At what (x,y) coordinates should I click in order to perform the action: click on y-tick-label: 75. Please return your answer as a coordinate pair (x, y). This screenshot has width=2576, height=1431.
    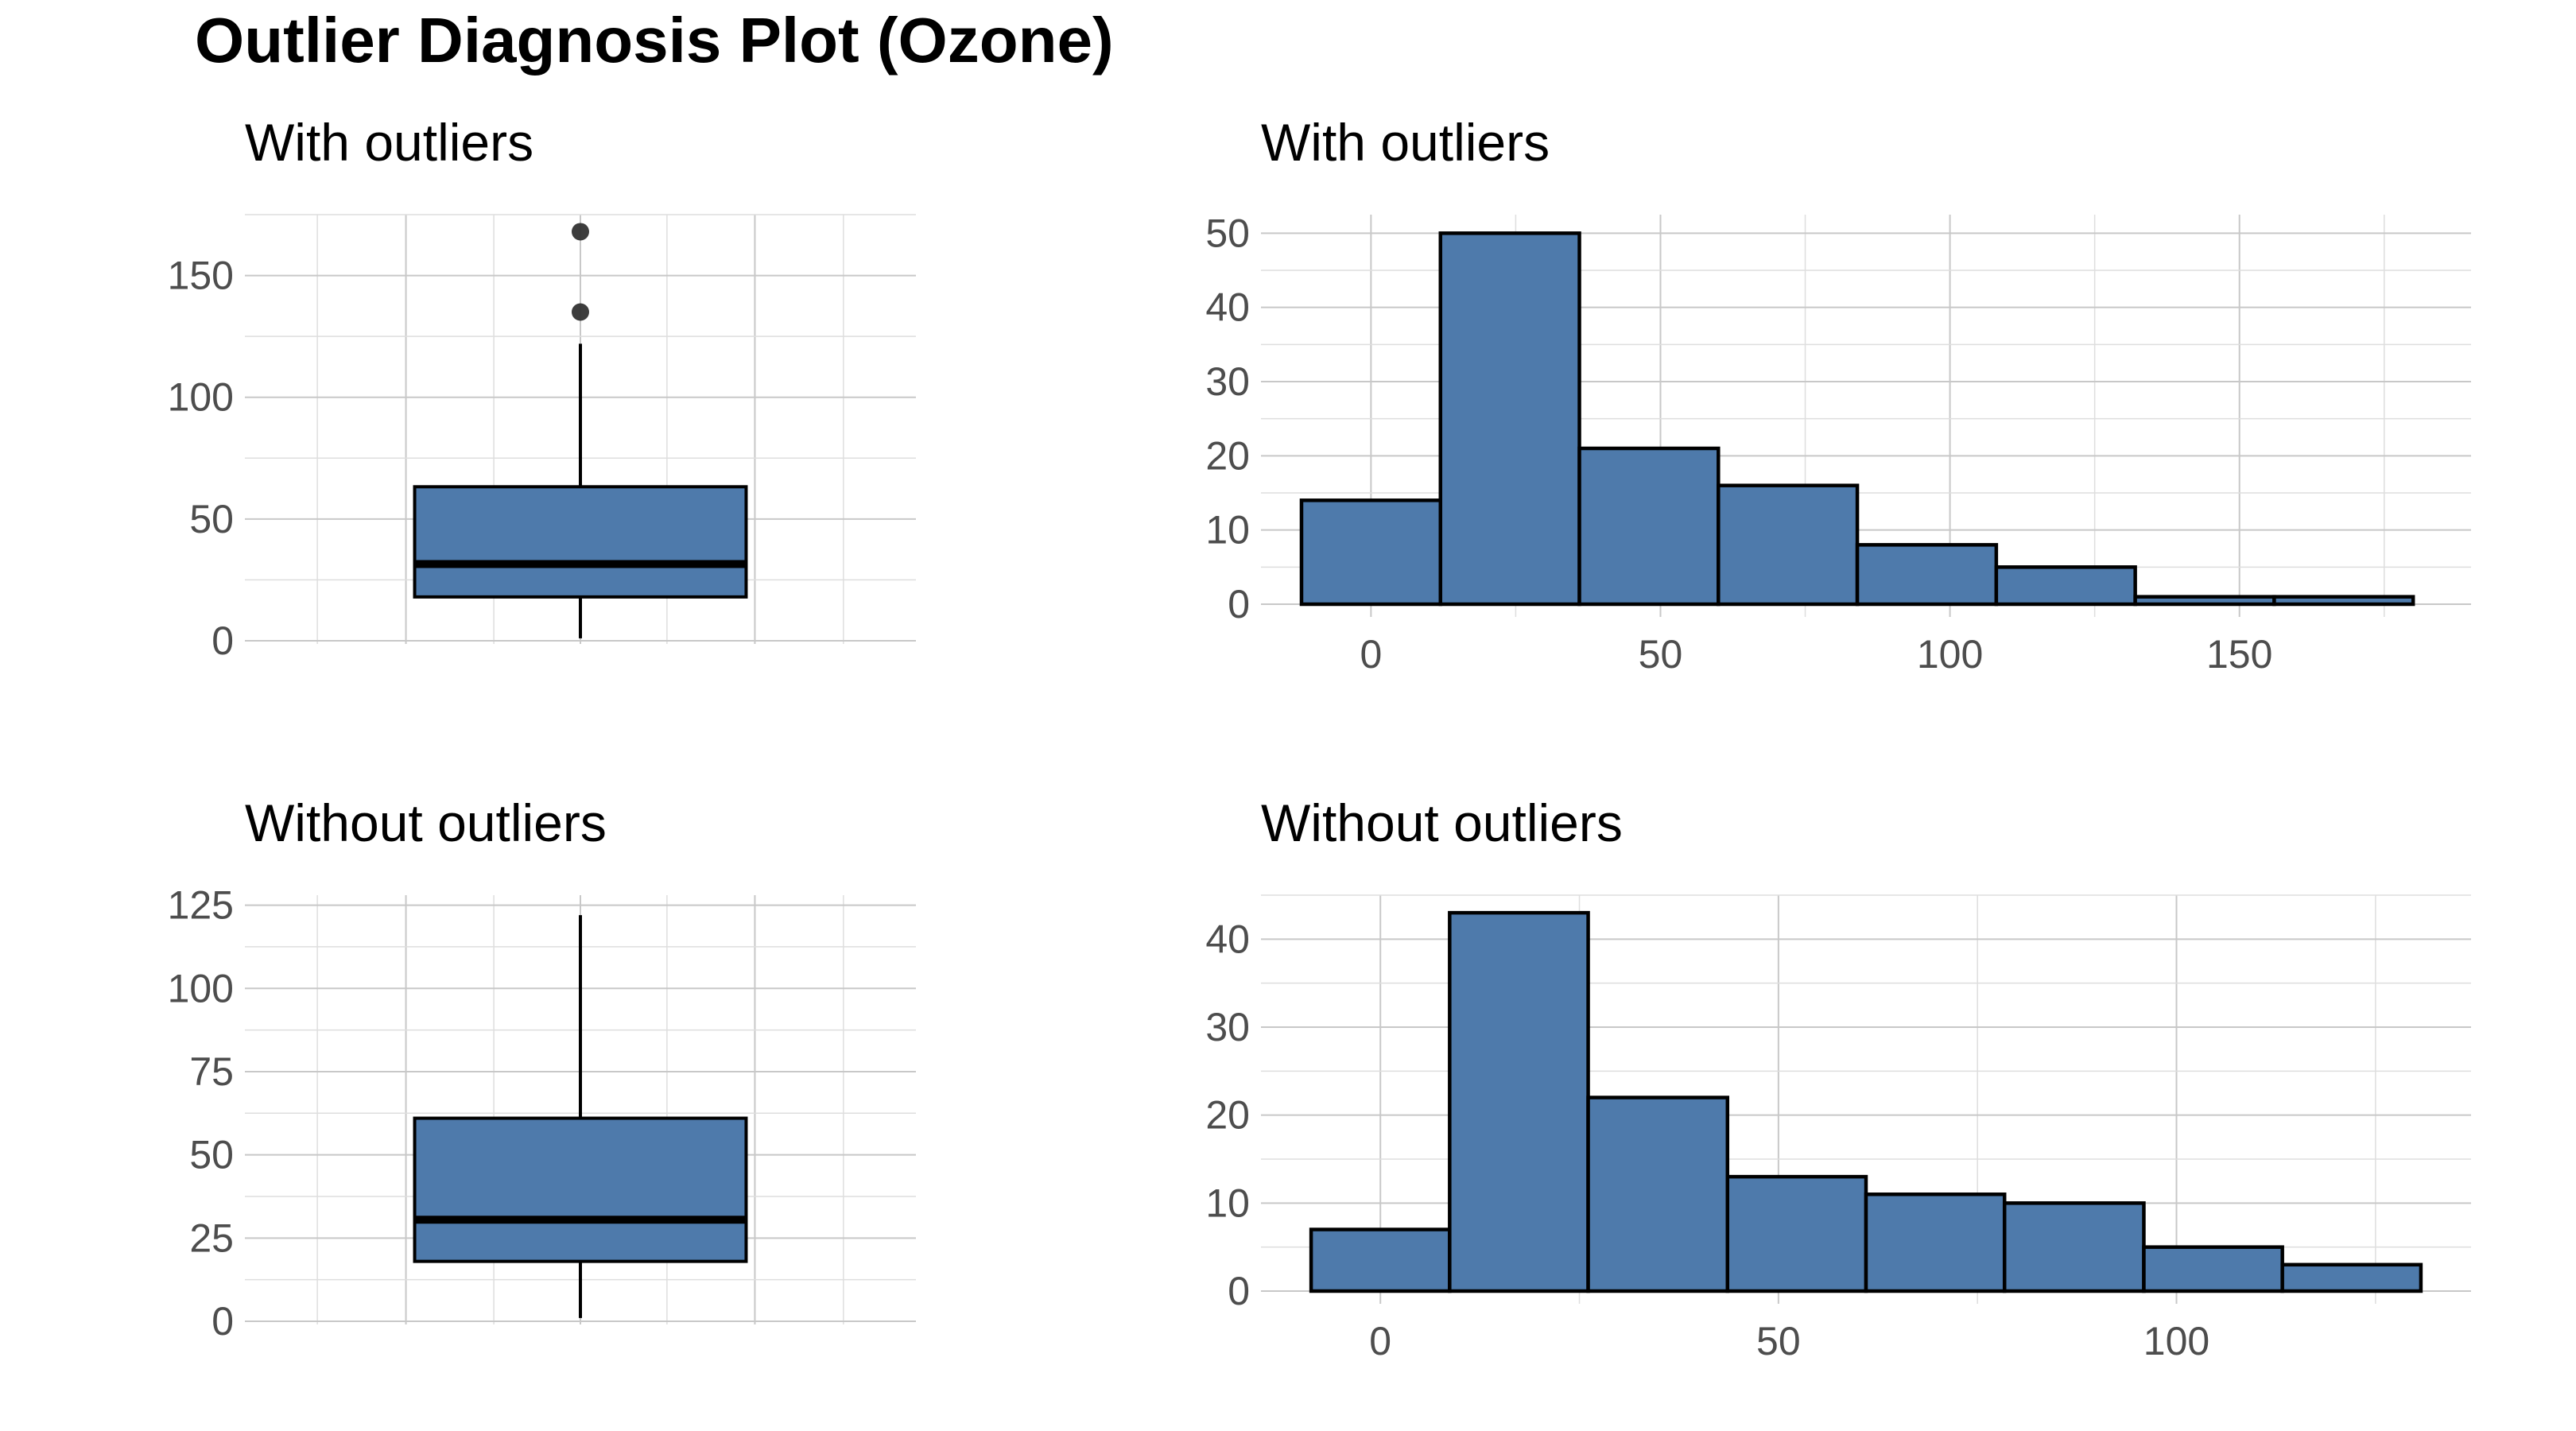
    Looking at the image, I should click on (211, 1071).